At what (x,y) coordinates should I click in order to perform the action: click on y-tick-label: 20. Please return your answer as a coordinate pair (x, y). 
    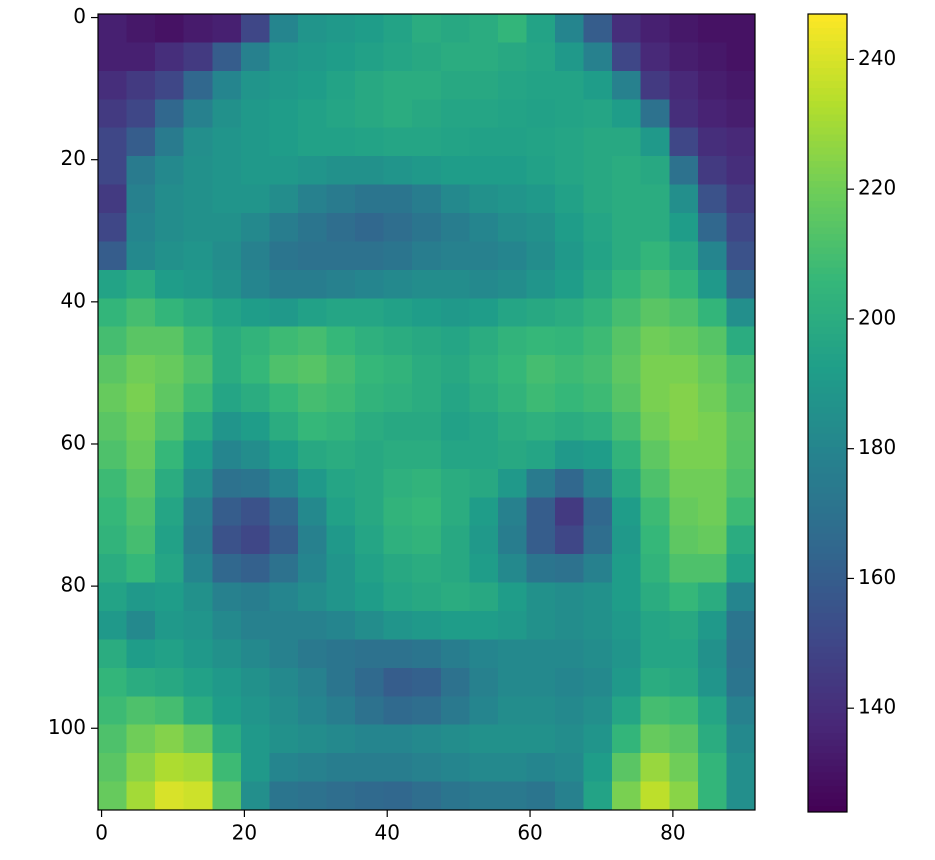
    Looking at the image, I should click on (73, 158).